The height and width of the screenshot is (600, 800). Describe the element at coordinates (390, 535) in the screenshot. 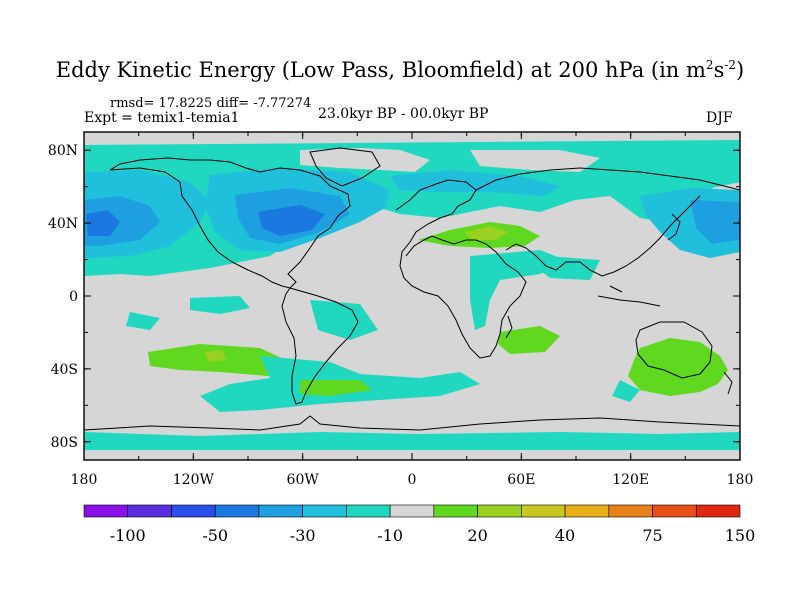

I see `colorbar-label: -10` at that location.